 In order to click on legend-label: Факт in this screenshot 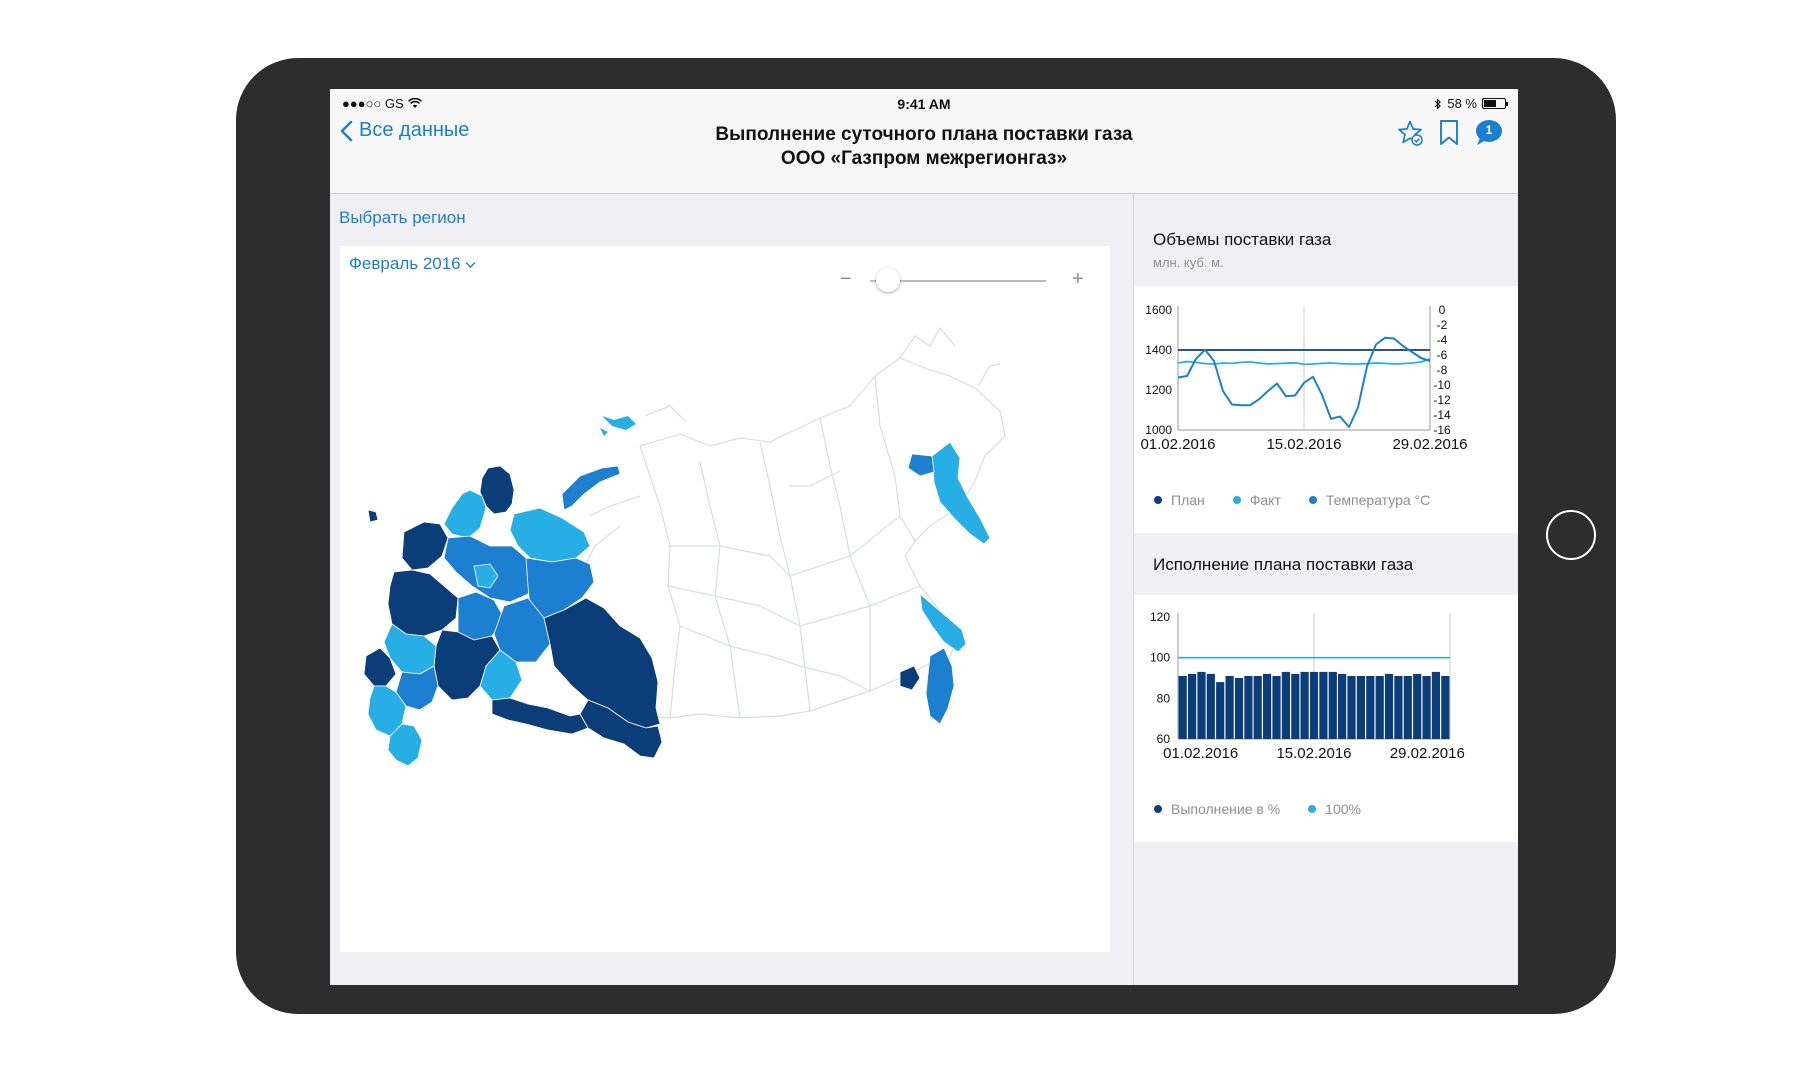, I will do `click(1265, 500)`.